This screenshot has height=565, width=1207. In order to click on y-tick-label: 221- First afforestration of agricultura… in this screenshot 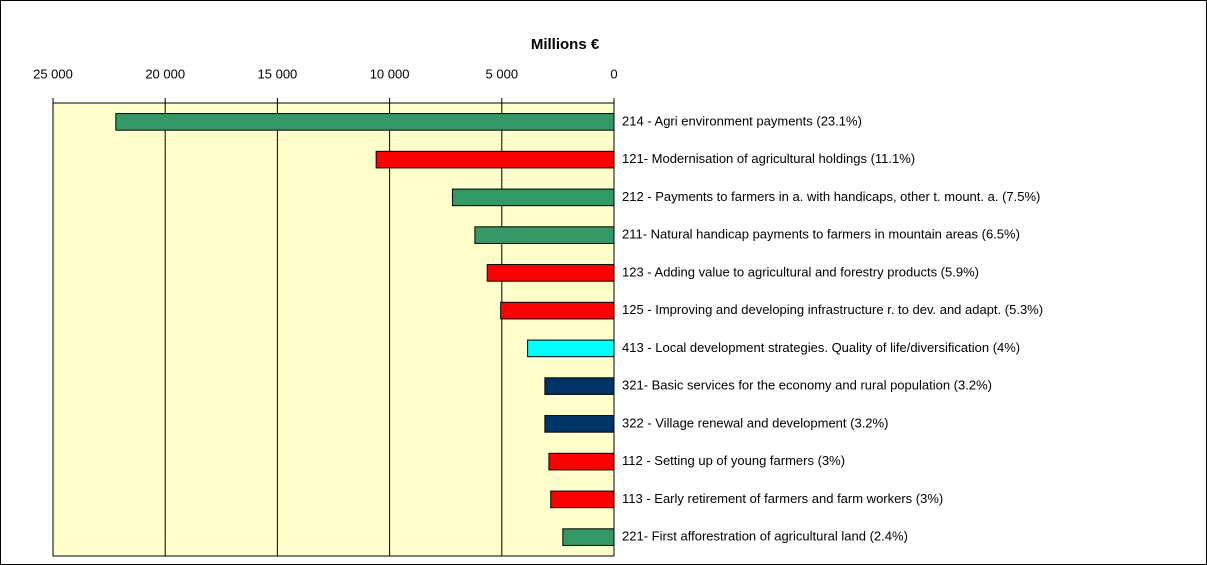, I will do `click(765, 536)`.